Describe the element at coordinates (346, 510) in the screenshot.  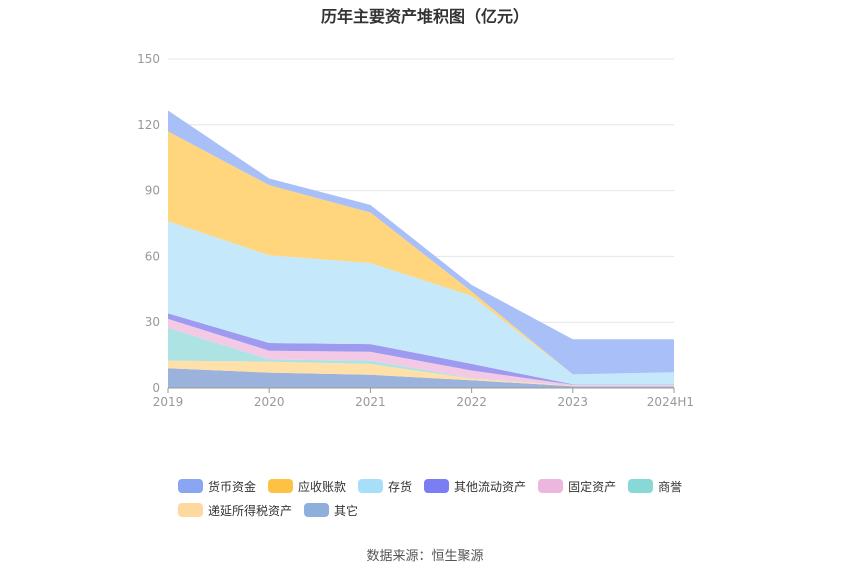
I see `legend-label: 其它` at that location.